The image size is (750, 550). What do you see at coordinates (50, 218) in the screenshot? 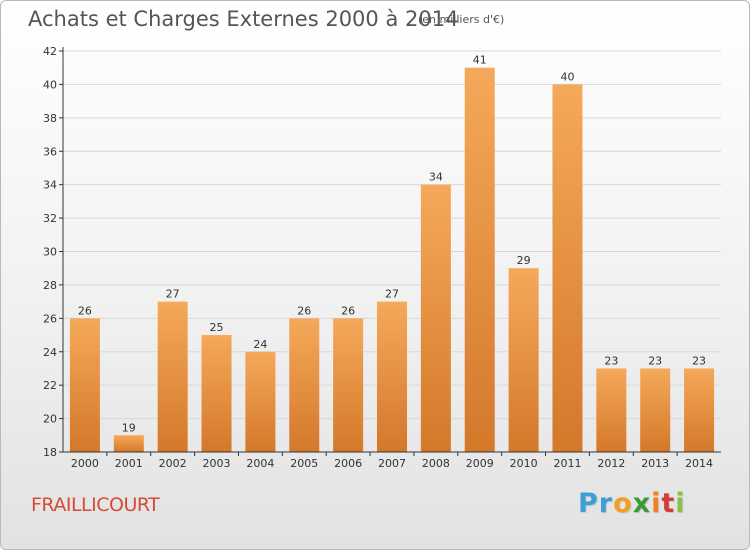
I see `y-tick-label: 32` at bounding box center [50, 218].